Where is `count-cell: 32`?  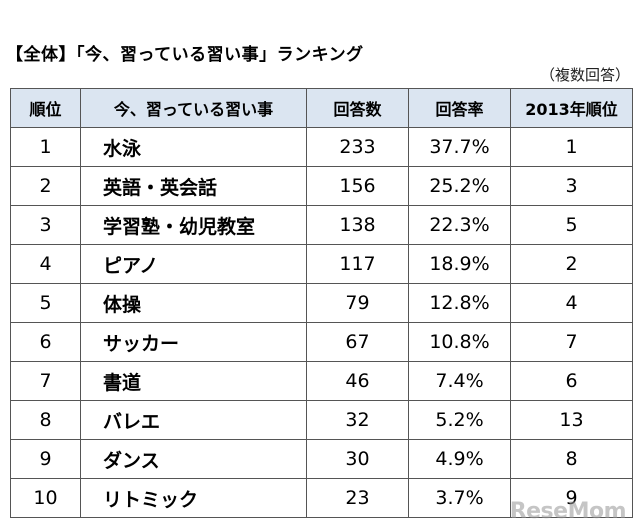
count-cell: 32 is located at coordinates (357, 420).